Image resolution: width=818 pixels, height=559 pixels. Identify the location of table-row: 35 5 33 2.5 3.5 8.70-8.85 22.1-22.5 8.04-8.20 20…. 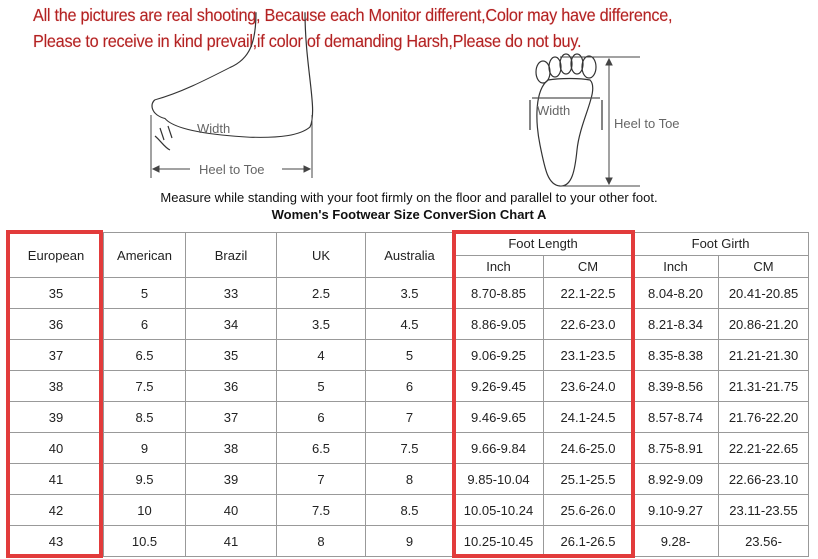
(409, 293).